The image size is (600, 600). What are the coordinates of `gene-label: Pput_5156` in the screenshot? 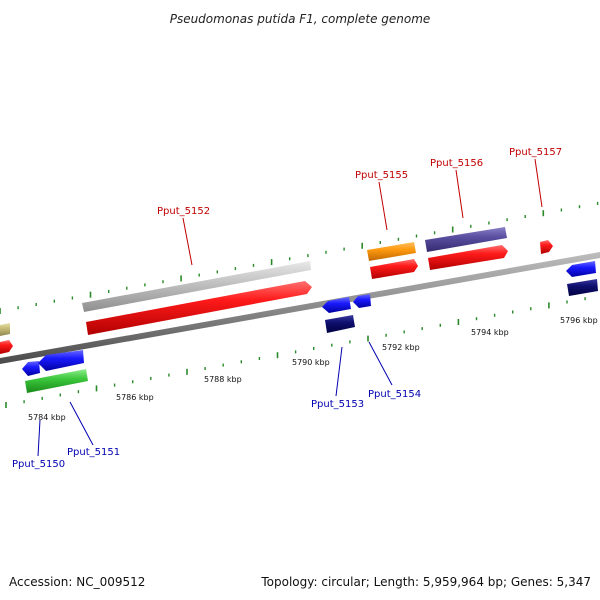 It's located at (456, 163).